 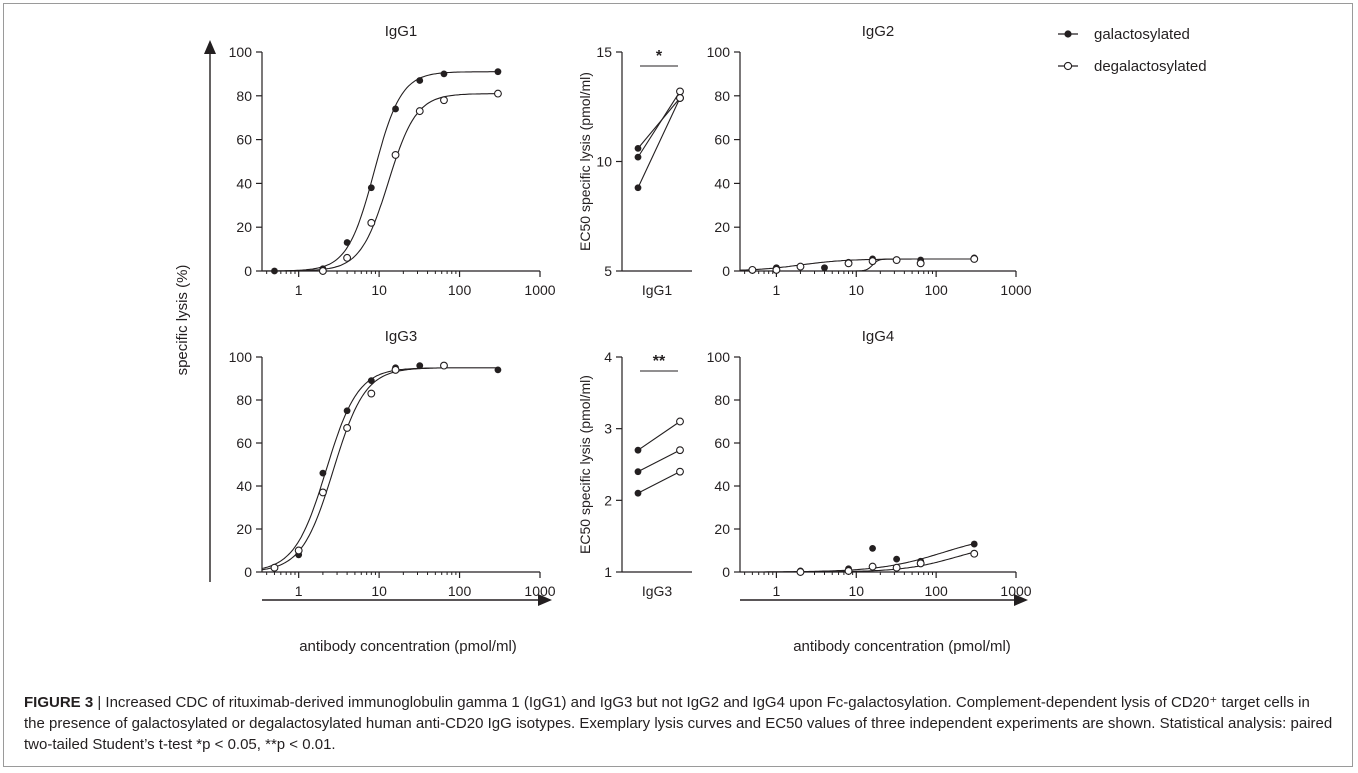 I want to click on fit-curve-degalactosylated, so click(x=392, y=182).